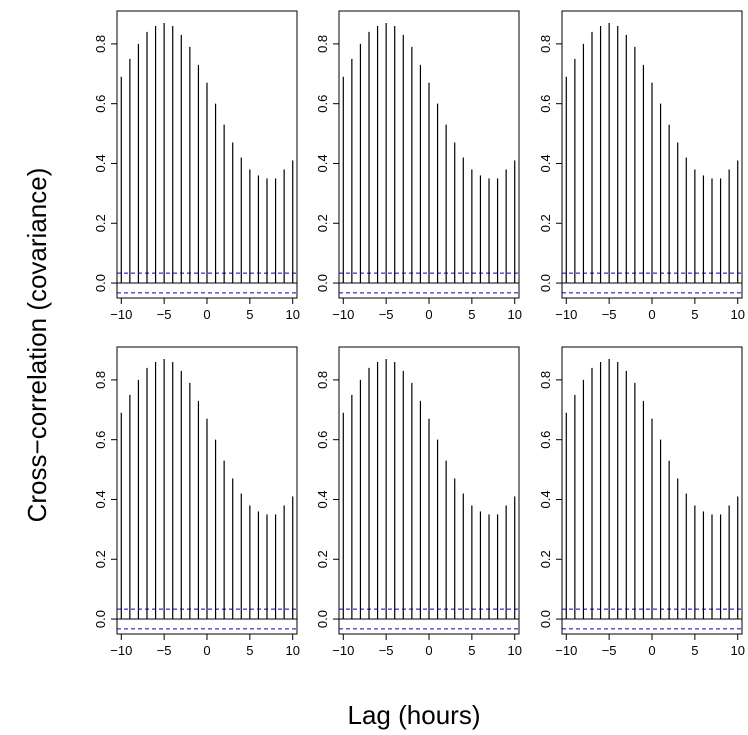 Image resolution: width=748 pixels, height=735 pixels. I want to click on ccf-panel-3: 0.0 0.2 0.4 0.6 0.8 −10 −5 0 5 10, so click(641, 166).